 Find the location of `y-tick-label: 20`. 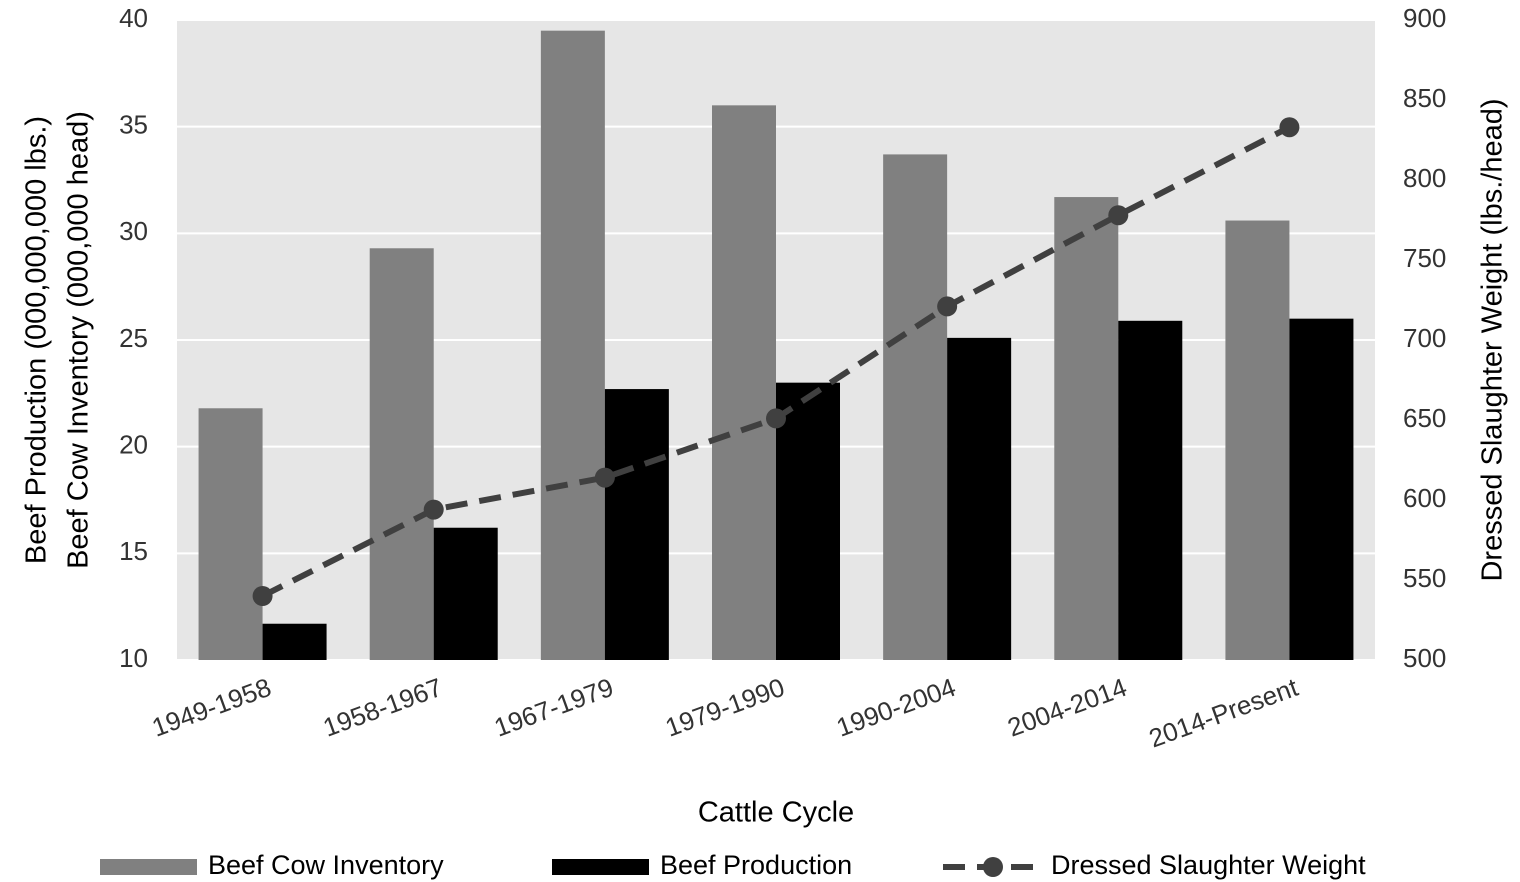

y-tick-label: 20 is located at coordinates (133, 445).